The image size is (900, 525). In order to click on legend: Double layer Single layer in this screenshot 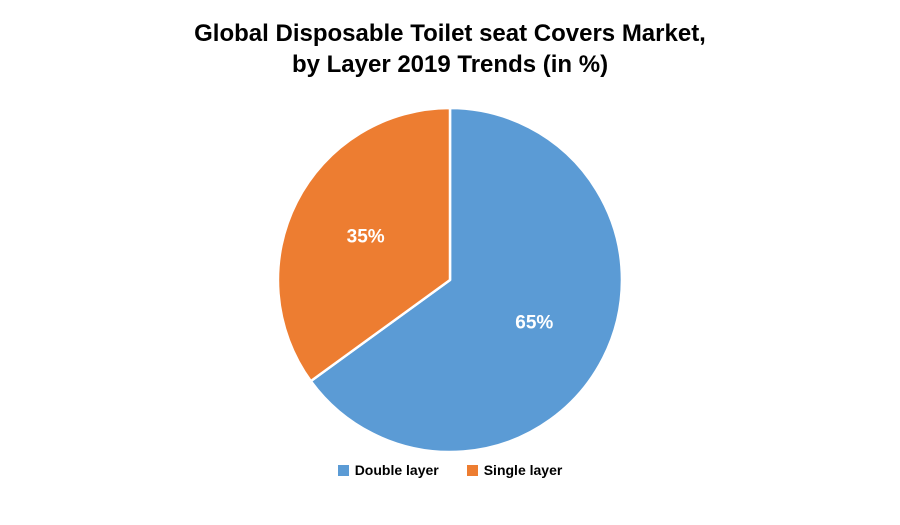, I will do `click(450, 470)`.